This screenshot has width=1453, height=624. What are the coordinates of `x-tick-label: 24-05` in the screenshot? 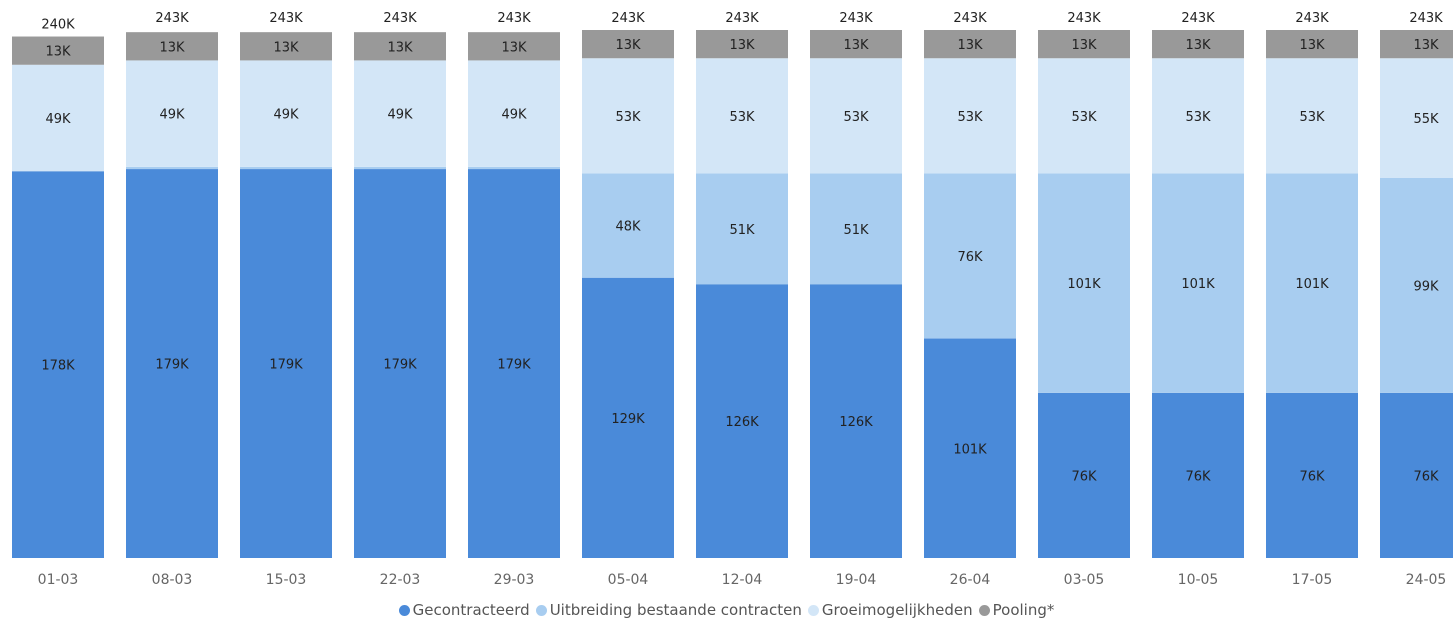 It's located at (1426, 580).